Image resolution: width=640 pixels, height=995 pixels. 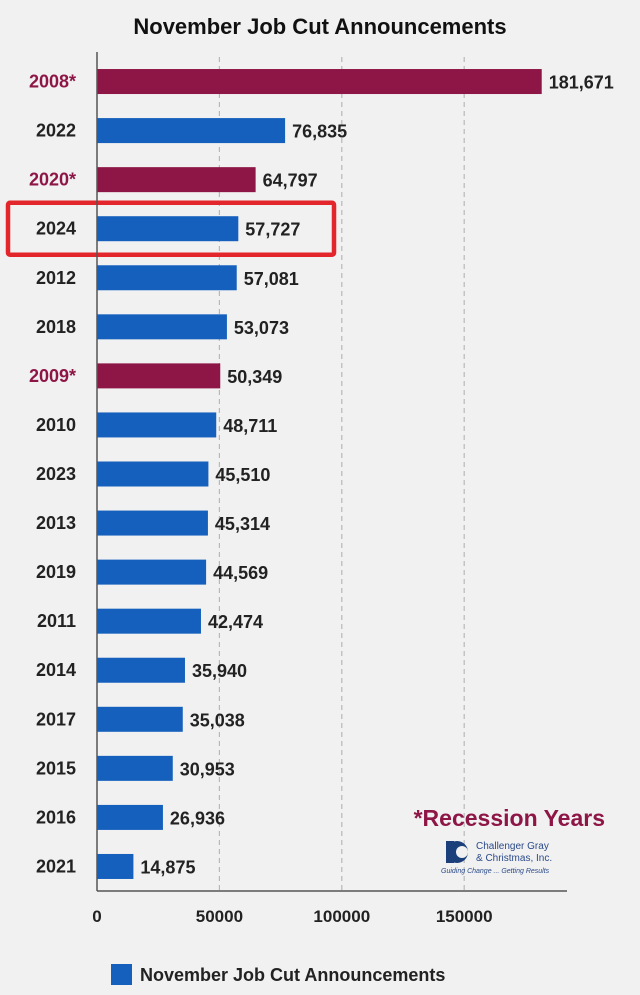 What do you see at coordinates (235, 622) in the screenshot?
I see `value-label: 42,474` at bounding box center [235, 622].